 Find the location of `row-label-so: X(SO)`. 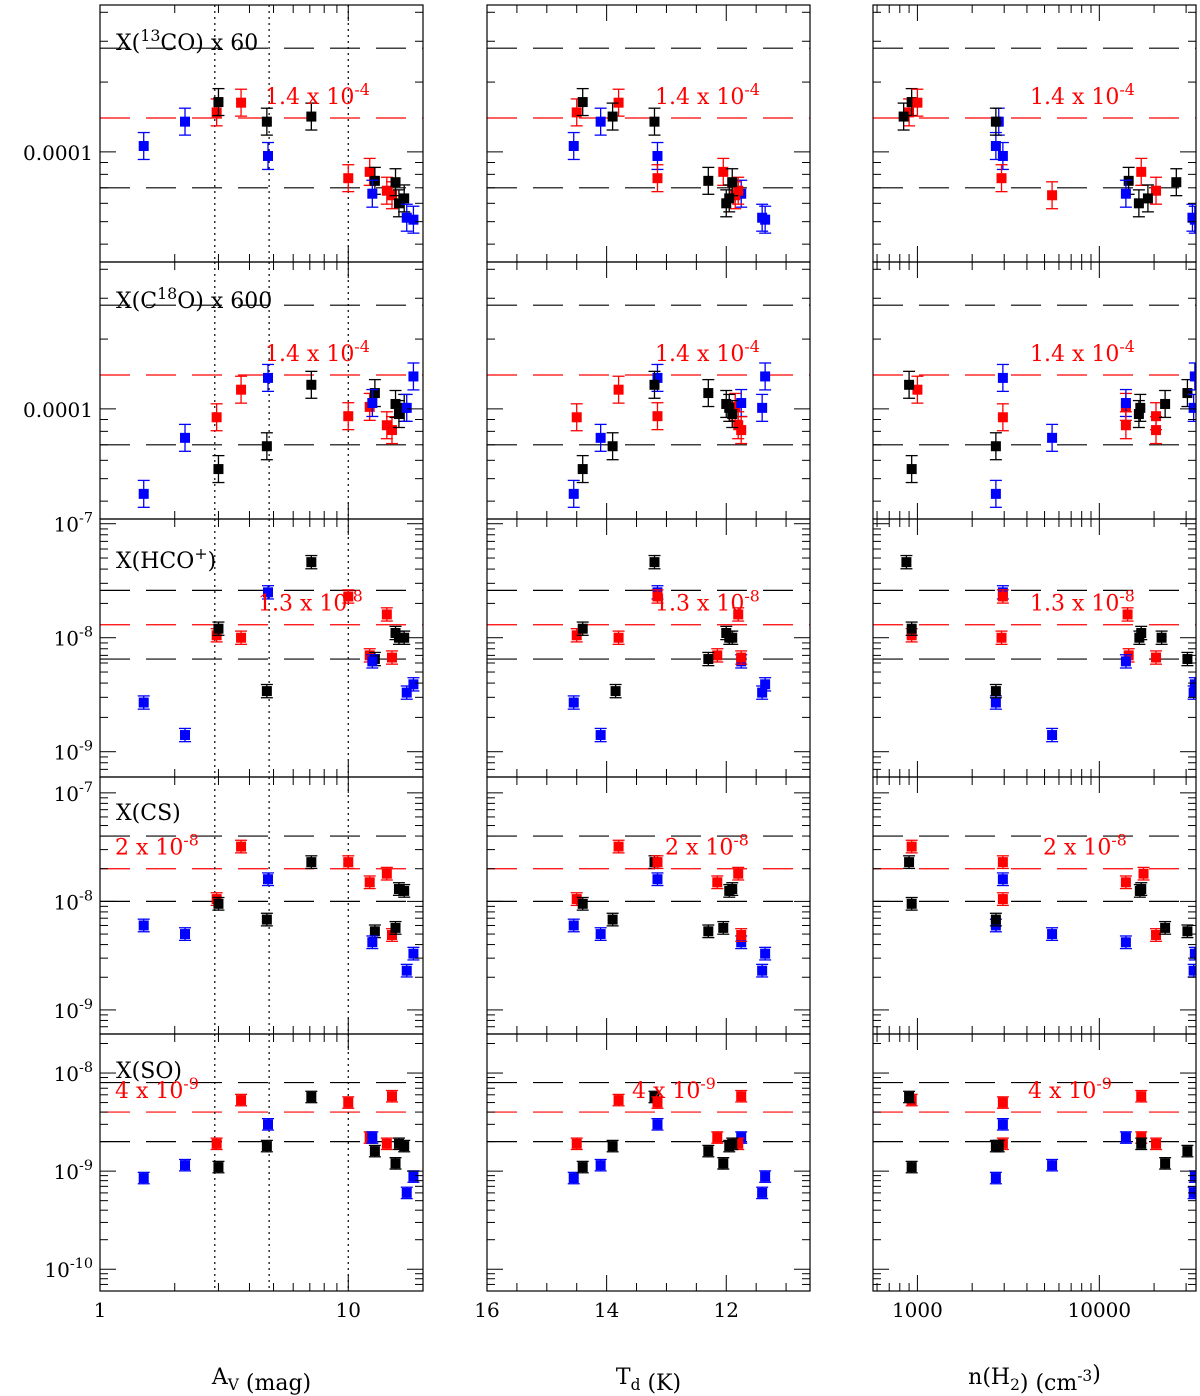

row-label-so: X(SO) is located at coordinates (149, 1071).